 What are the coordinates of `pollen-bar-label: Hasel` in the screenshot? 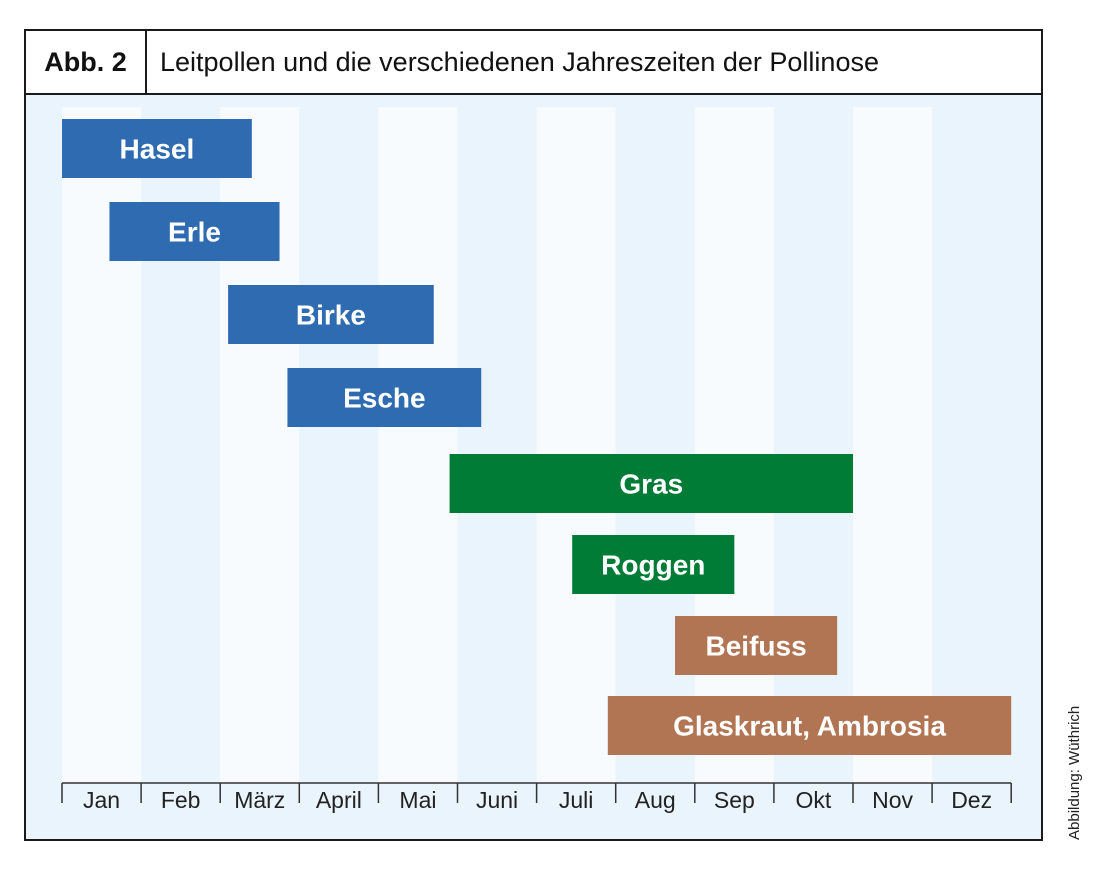 It's located at (157, 149).